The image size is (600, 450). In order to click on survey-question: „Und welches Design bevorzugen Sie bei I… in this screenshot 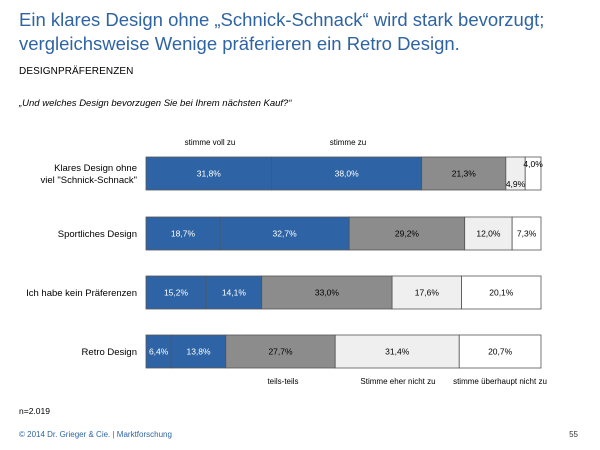, I will do `click(155, 103)`.